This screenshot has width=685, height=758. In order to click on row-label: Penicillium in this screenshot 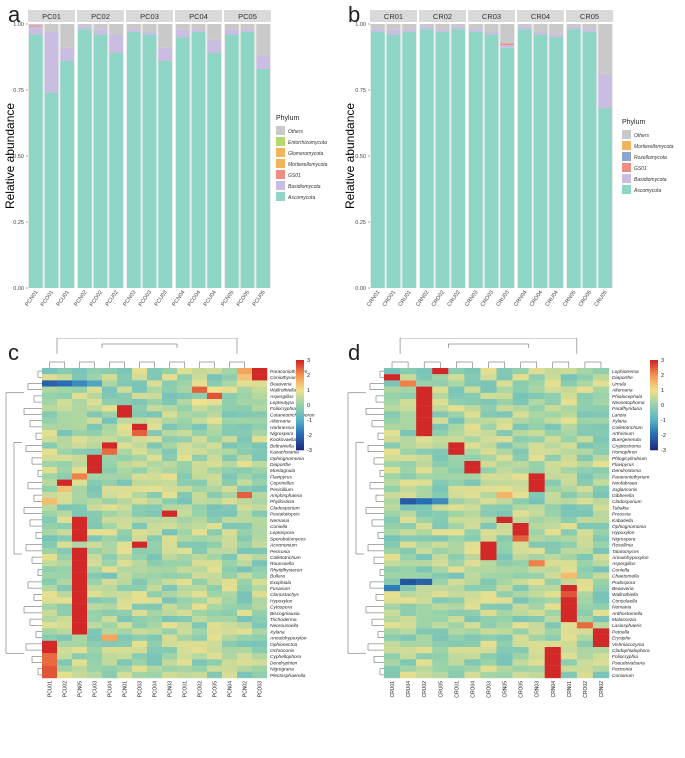, I will do `click(281, 490)`.